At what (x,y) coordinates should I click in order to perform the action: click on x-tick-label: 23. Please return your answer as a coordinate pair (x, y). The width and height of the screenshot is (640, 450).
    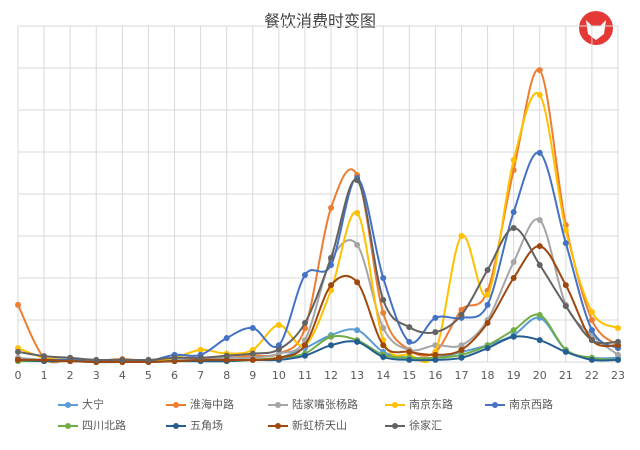
    Looking at the image, I should click on (618, 375).